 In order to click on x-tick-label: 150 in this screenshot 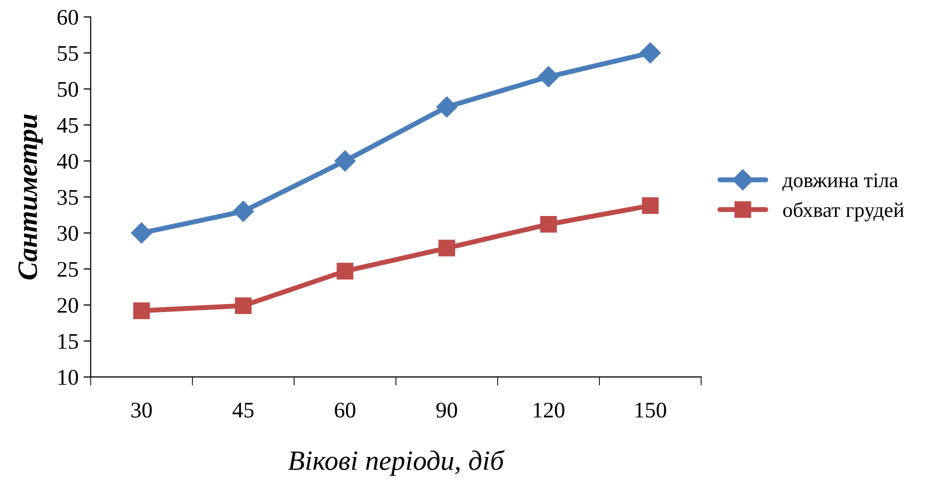, I will do `click(651, 410)`.